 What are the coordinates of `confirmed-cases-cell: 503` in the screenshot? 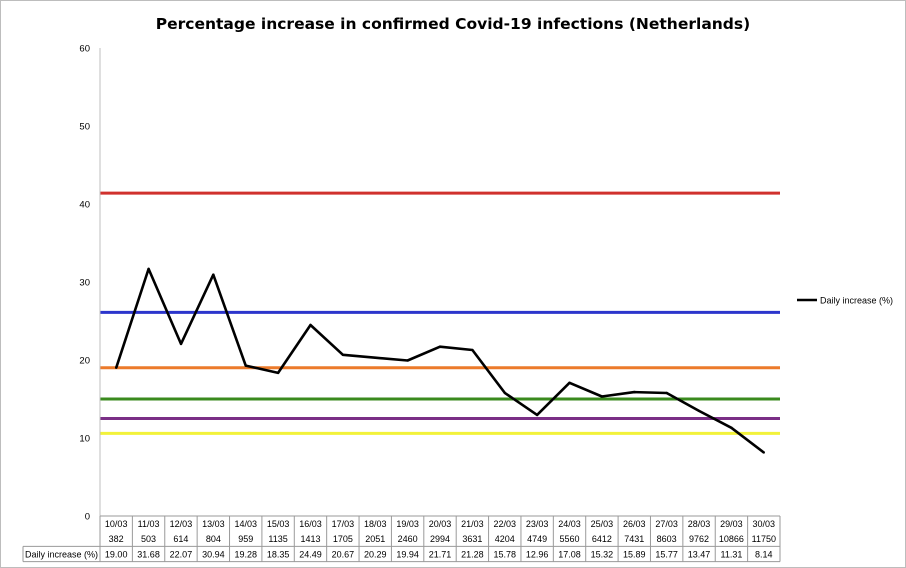 It's located at (148, 539).